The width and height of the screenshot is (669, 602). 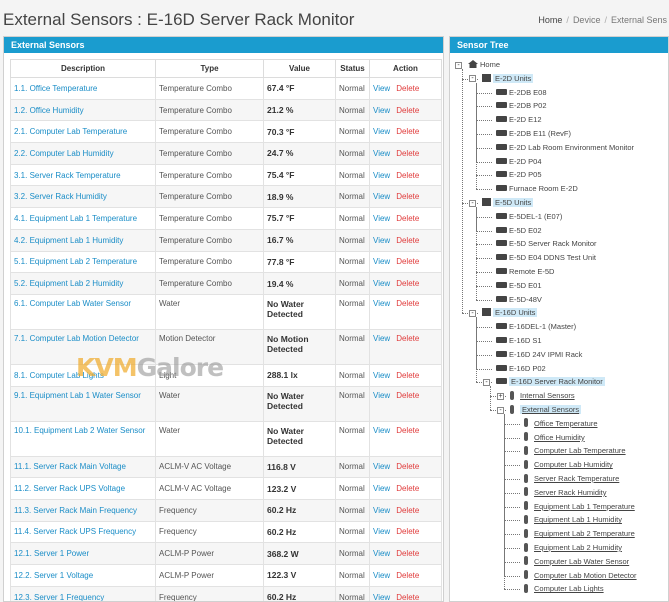 What do you see at coordinates (83, 262) in the screenshot?
I see `sensor-description-link: 5.1. Equipment Lab 2 Temperature` at bounding box center [83, 262].